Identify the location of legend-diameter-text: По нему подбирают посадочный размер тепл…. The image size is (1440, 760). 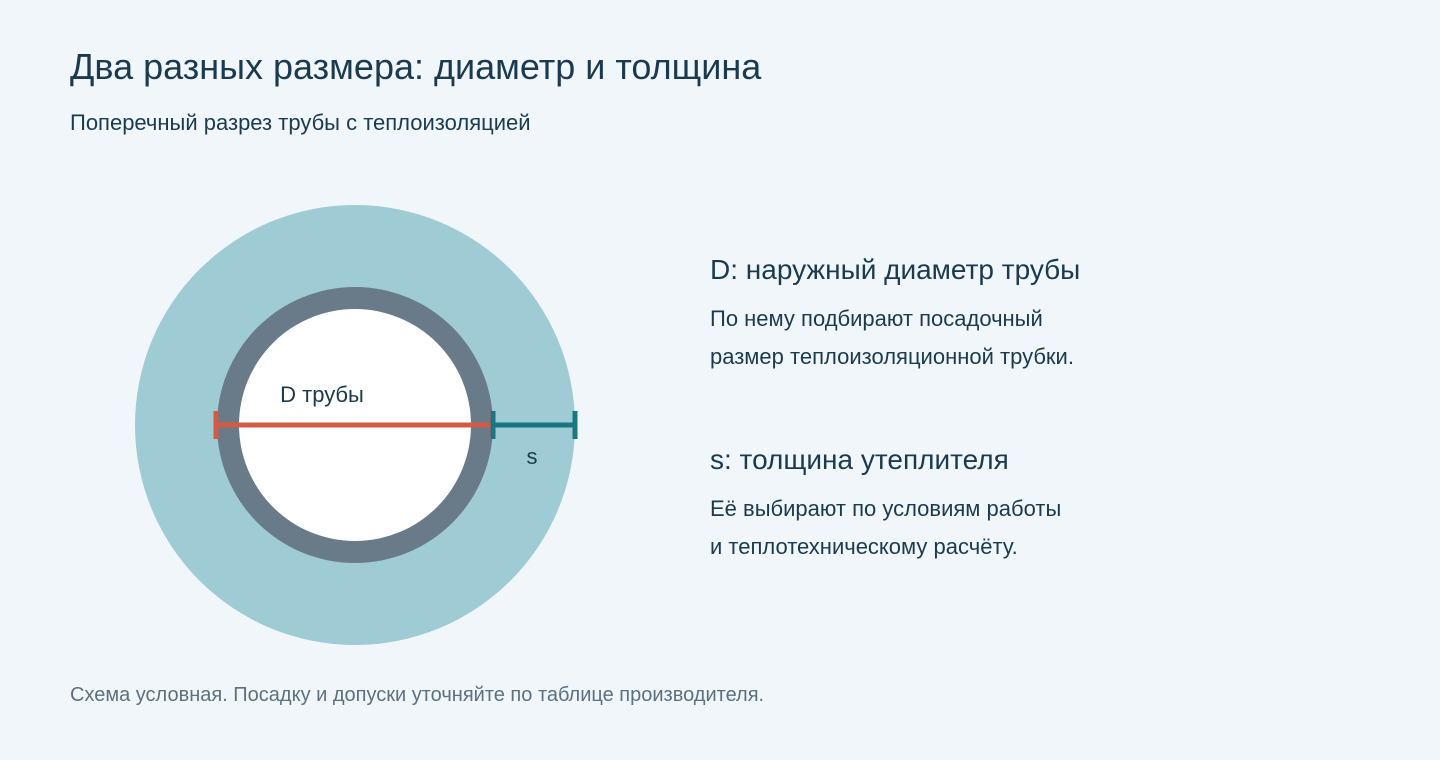
(970, 338).